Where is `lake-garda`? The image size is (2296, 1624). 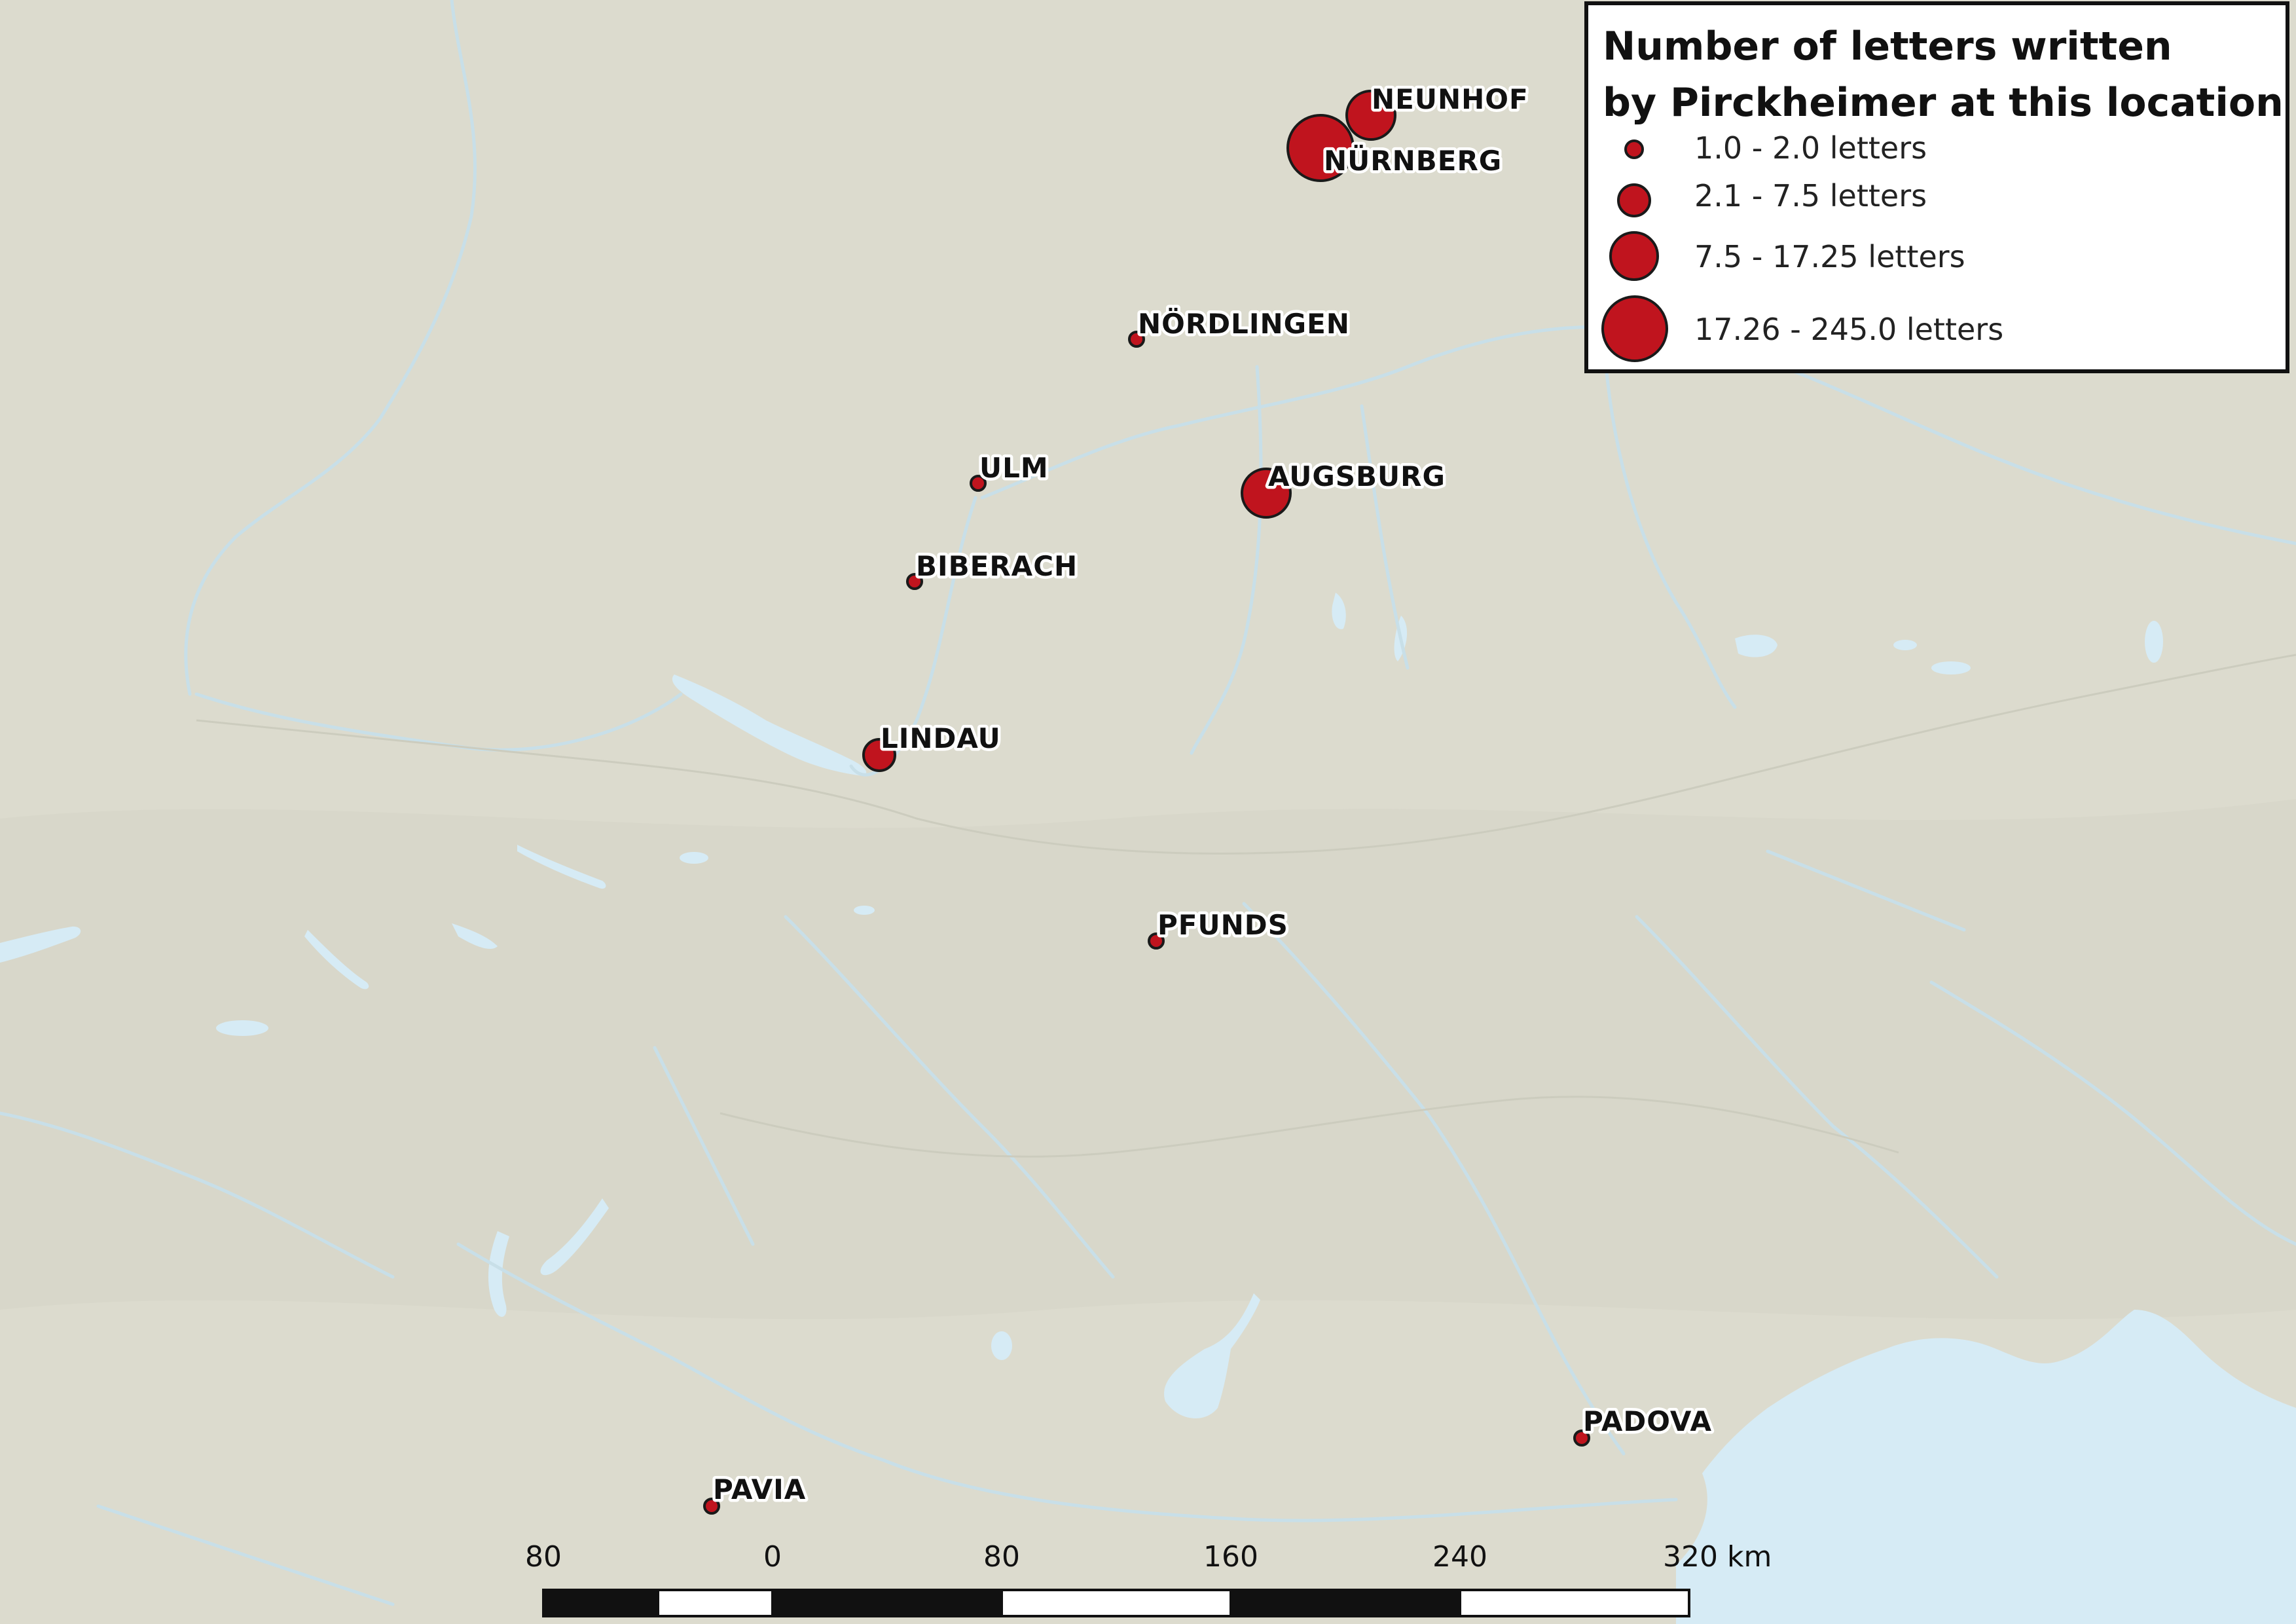 lake-garda is located at coordinates (1212, 1356).